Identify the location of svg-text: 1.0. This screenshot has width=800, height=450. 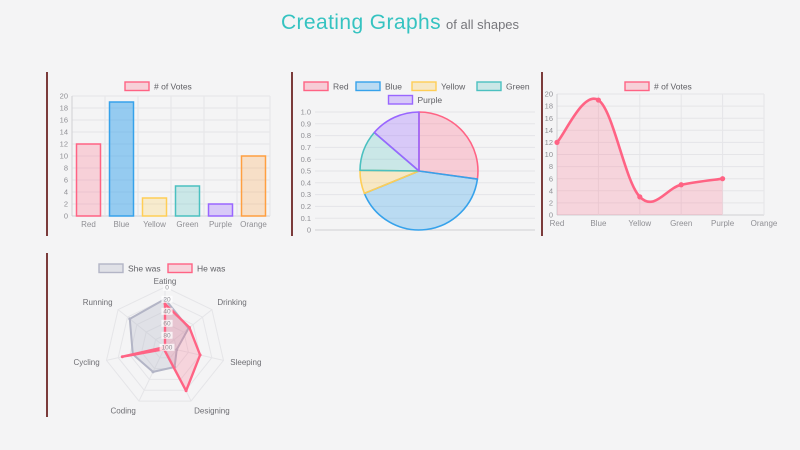
(306, 112).